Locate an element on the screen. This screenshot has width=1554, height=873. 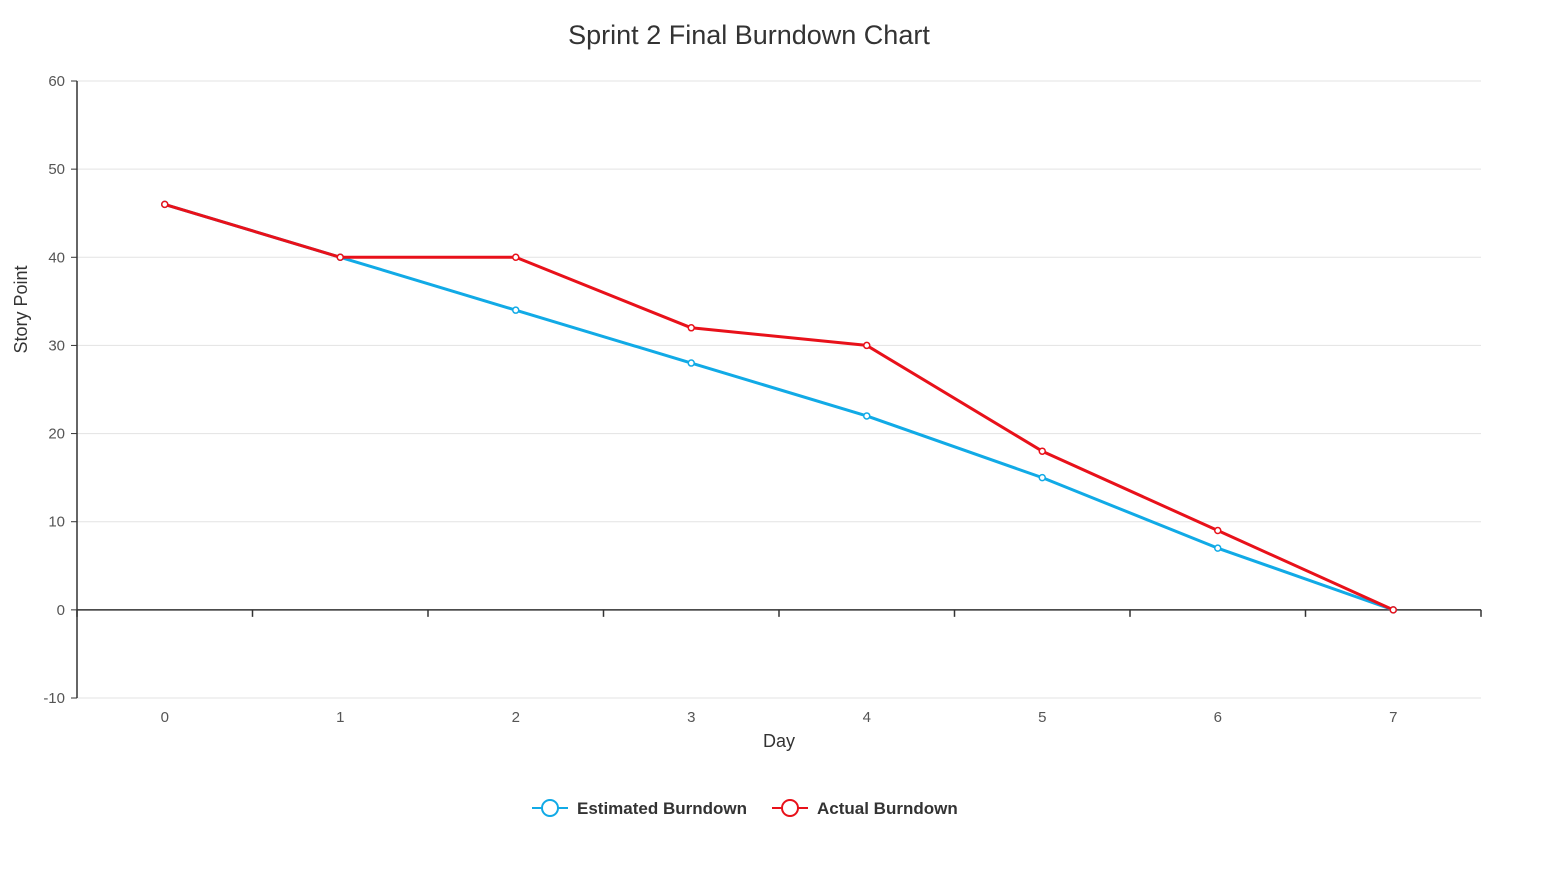
legend-item-actual: Actual Burndown is located at coordinates (865, 808).